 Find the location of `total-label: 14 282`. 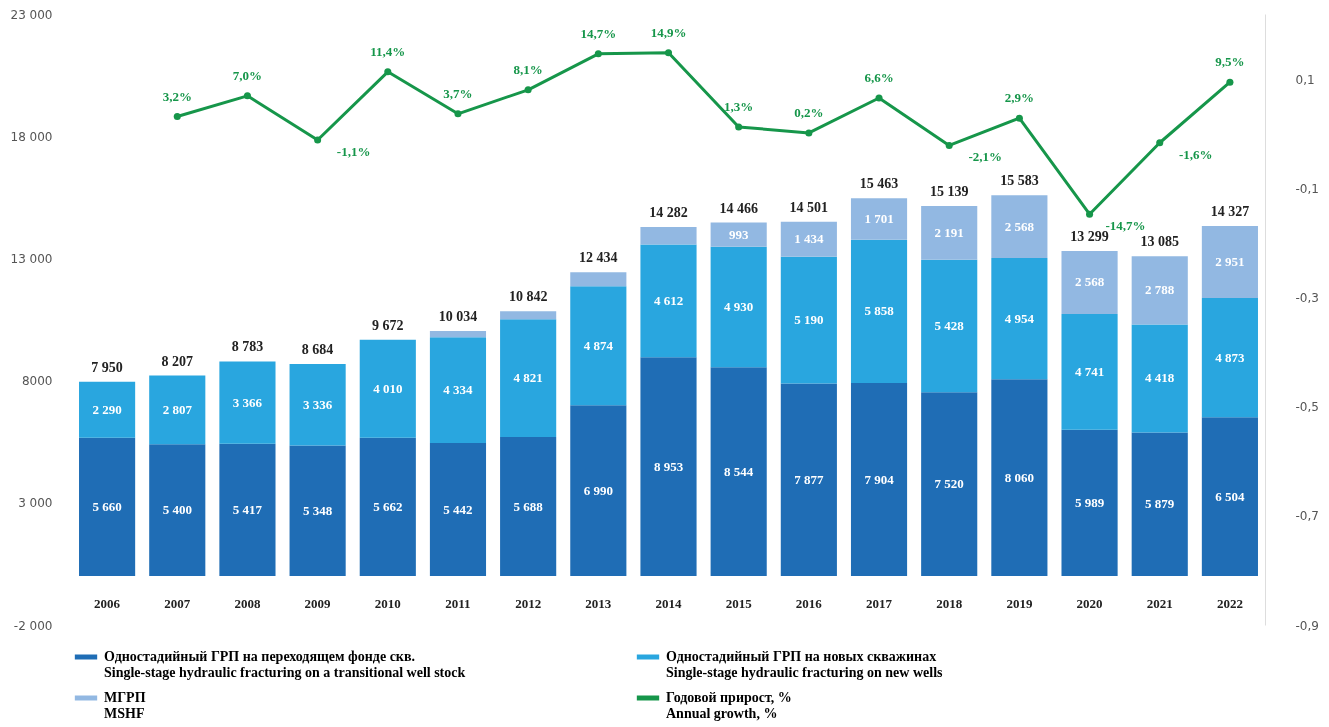

total-label: 14 282 is located at coordinates (668, 213).